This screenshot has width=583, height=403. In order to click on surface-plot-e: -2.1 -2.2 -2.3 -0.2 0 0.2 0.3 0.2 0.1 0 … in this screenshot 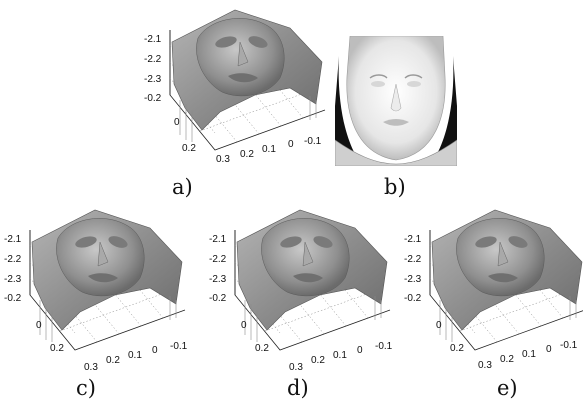, I will do `click(491, 285)`.